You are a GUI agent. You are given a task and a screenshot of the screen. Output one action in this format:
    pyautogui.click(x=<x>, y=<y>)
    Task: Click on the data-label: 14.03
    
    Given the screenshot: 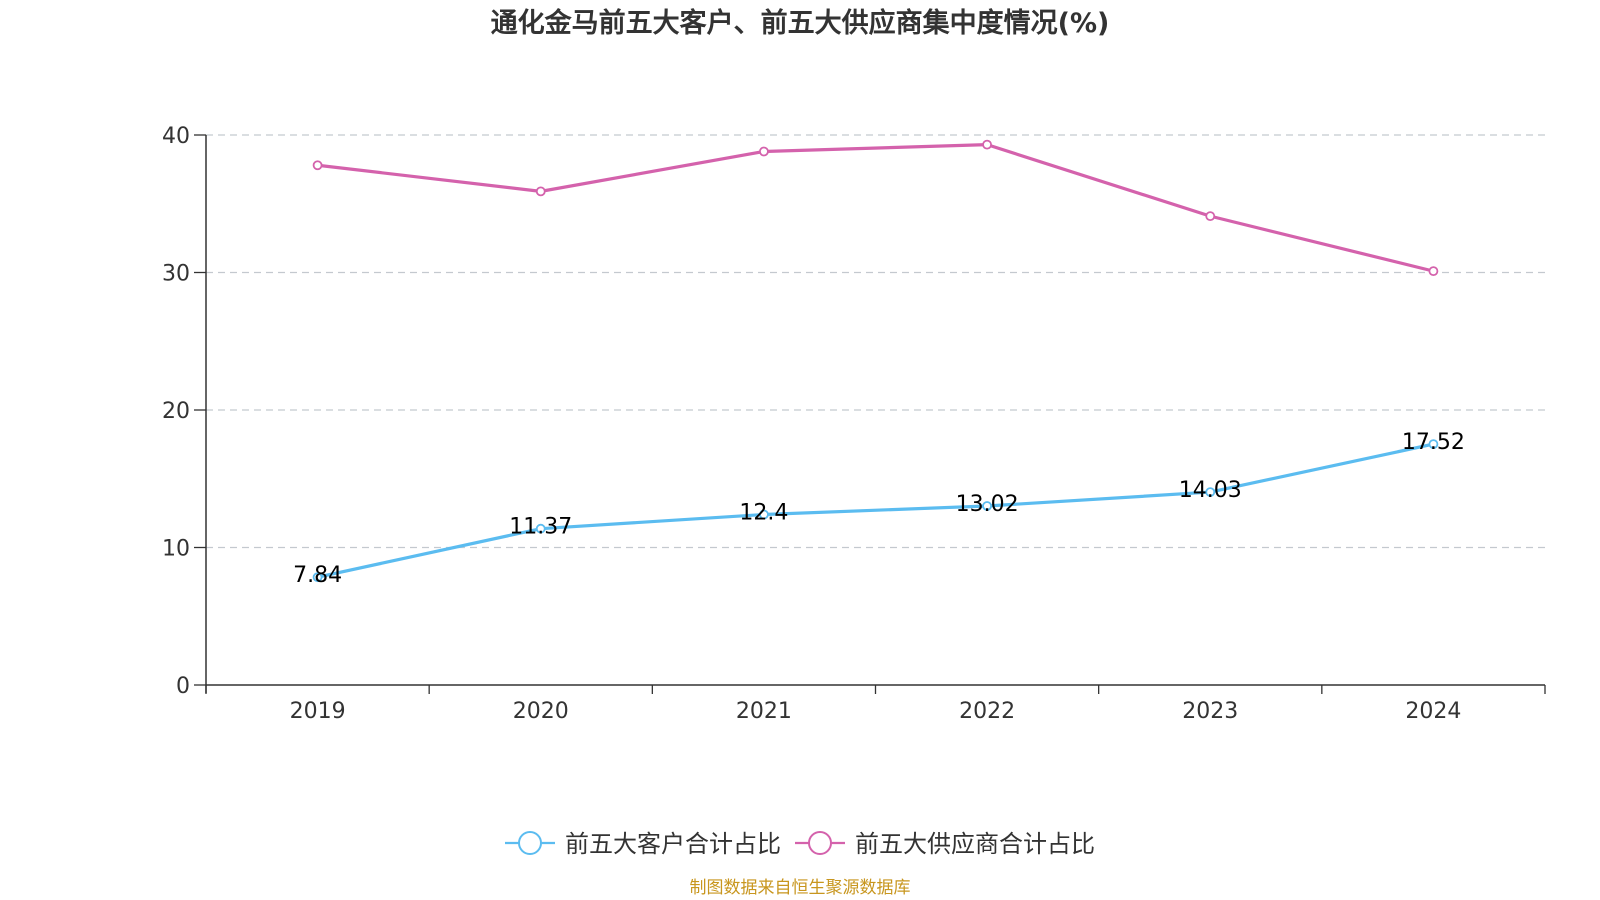 What is the action you would take?
    pyautogui.click(x=1210, y=490)
    